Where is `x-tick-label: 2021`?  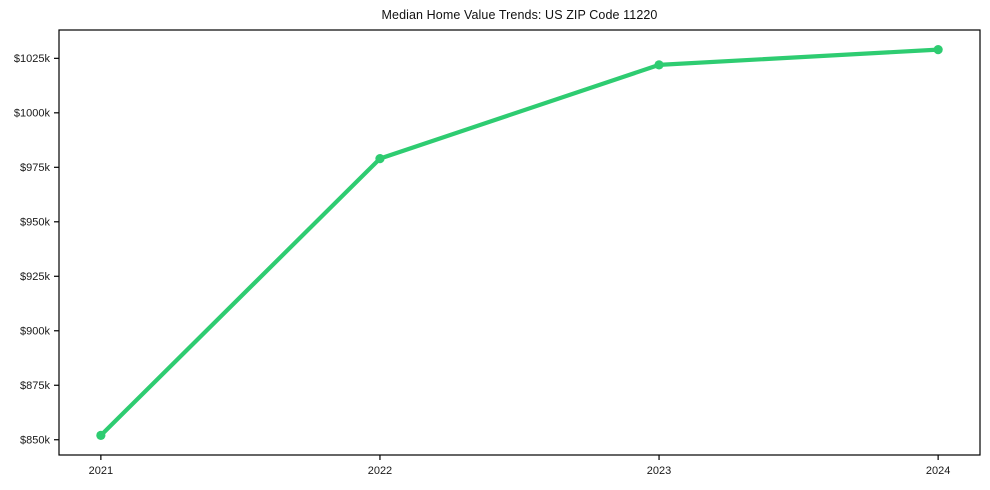 x-tick-label: 2021 is located at coordinates (101, 471).